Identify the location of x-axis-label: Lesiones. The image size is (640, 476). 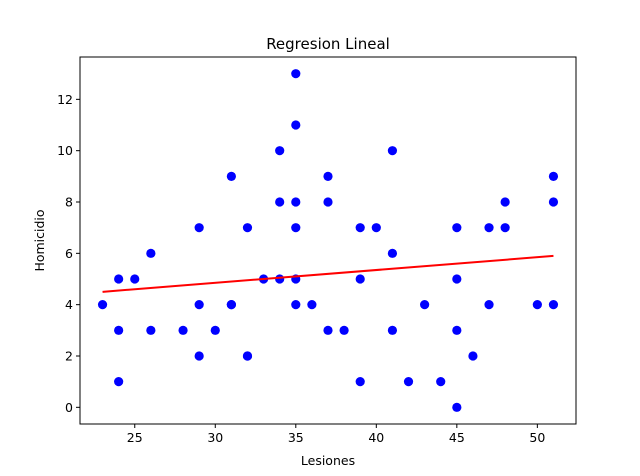
(328, 460).